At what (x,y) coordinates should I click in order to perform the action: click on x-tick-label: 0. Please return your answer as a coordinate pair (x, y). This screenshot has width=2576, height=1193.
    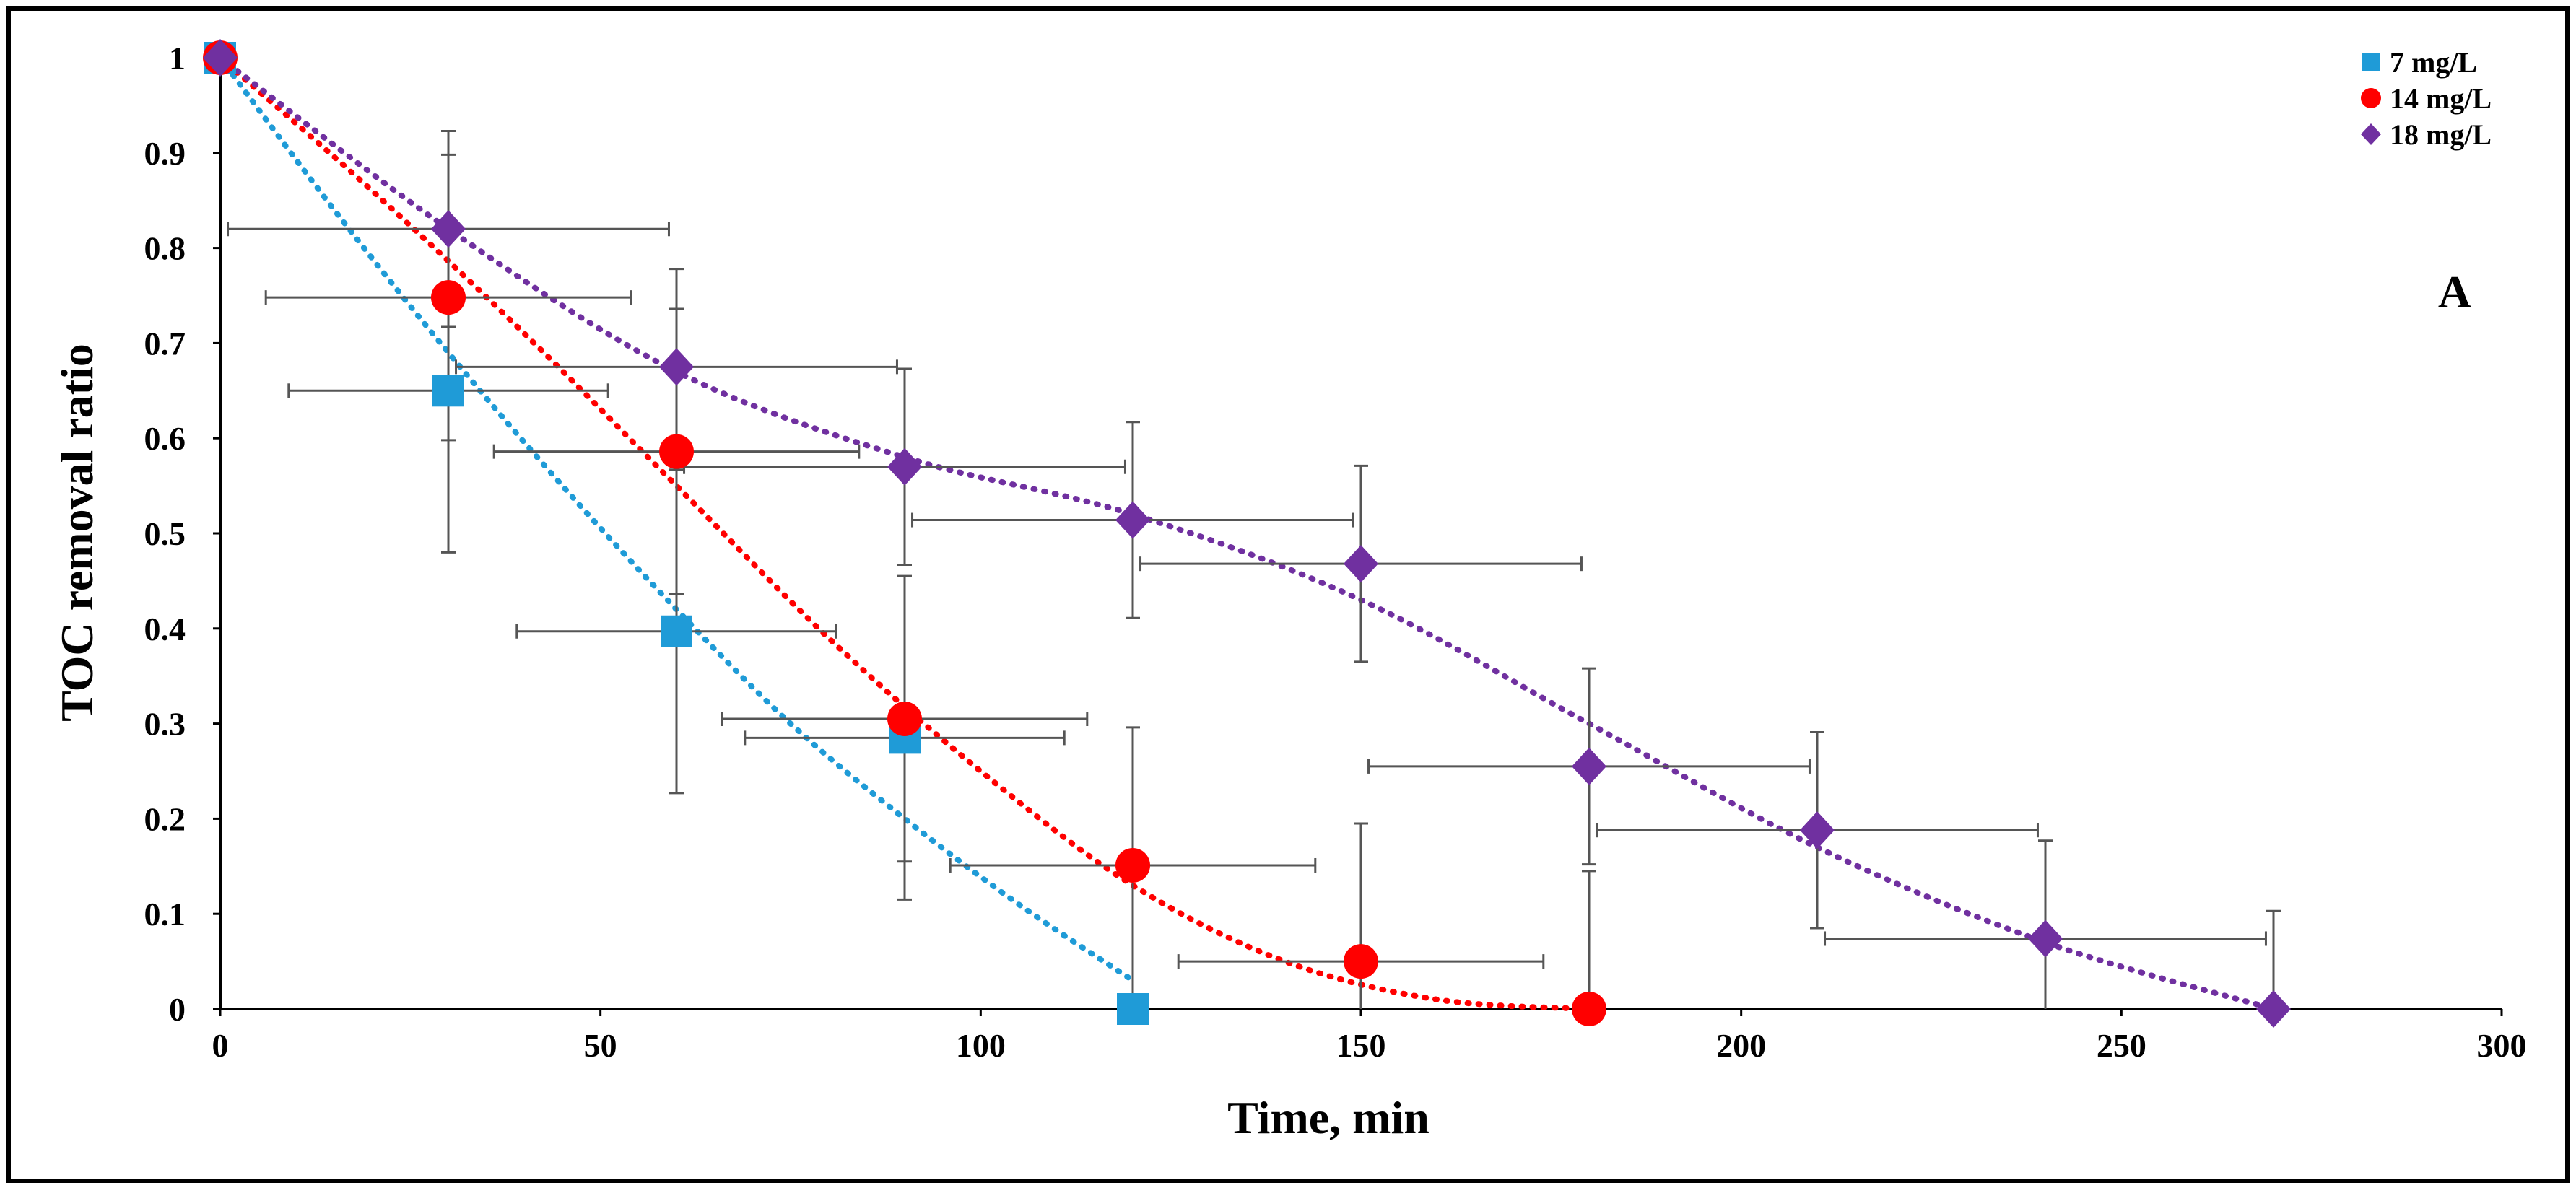
    Looking at the image, I should click on (220, 1045).